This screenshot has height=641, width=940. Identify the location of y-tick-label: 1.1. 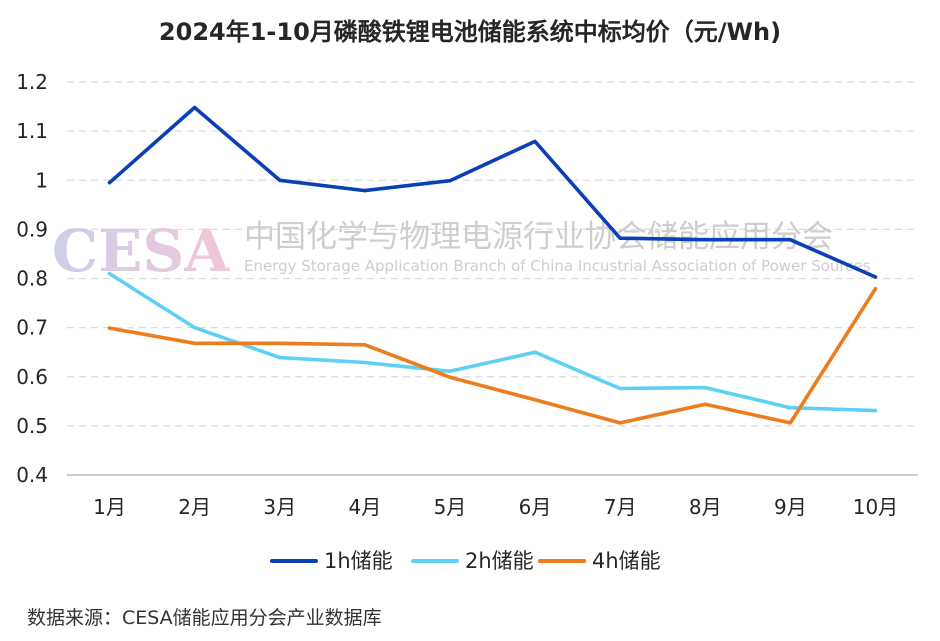
(32, 131).